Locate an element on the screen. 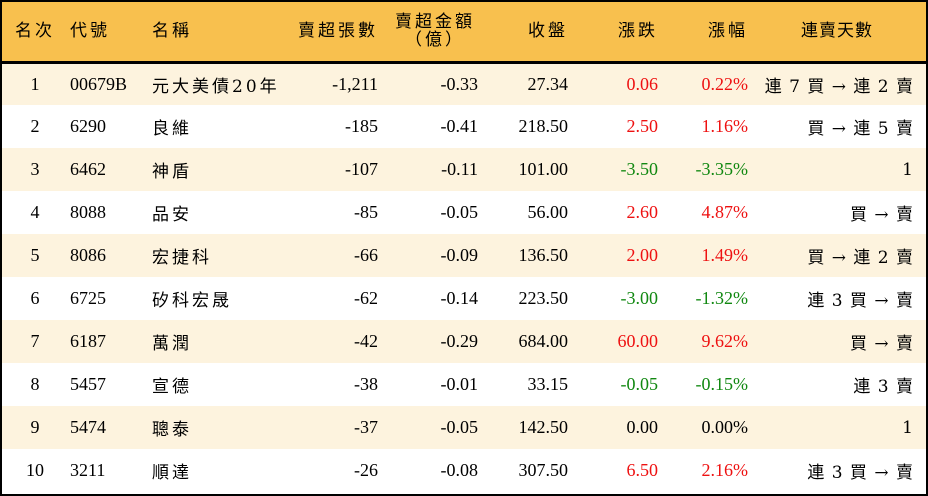 Image resolution: width=928 pixels, height=496 pixels. header-change-pct: 漲幅 is located at coordinates (728, 31).